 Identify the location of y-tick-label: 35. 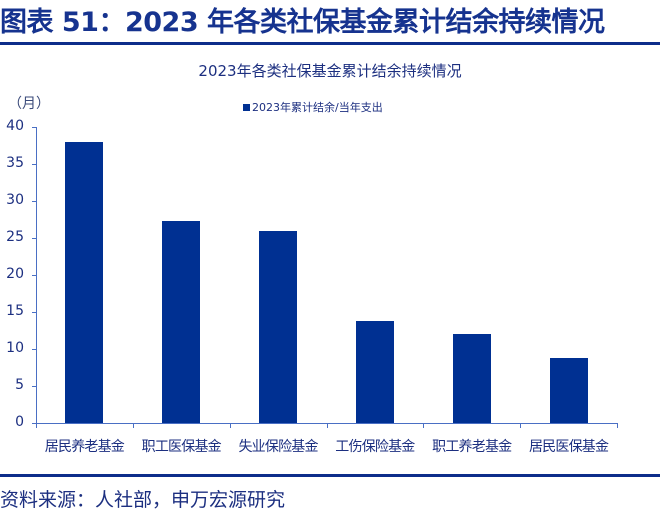
(15, 163).